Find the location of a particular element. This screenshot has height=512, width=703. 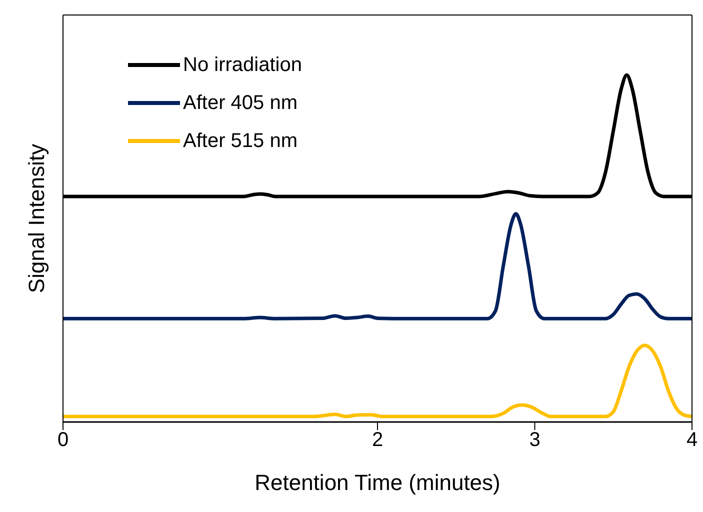

legend-label: No irradiation is located at coordinates (242, 65).